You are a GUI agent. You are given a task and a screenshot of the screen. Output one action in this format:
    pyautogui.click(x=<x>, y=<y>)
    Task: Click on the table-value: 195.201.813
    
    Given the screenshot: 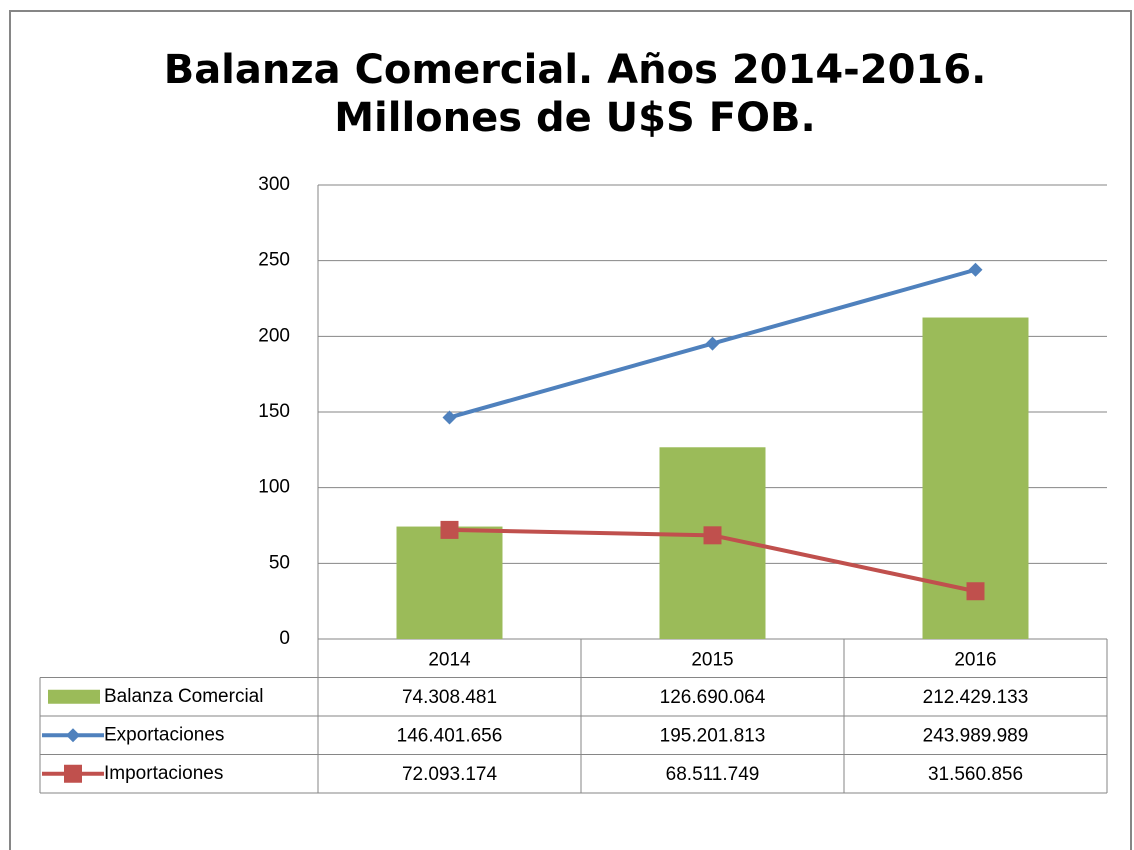 What is the action you would take?
    pyautogui.click(x=713, y=735)
    